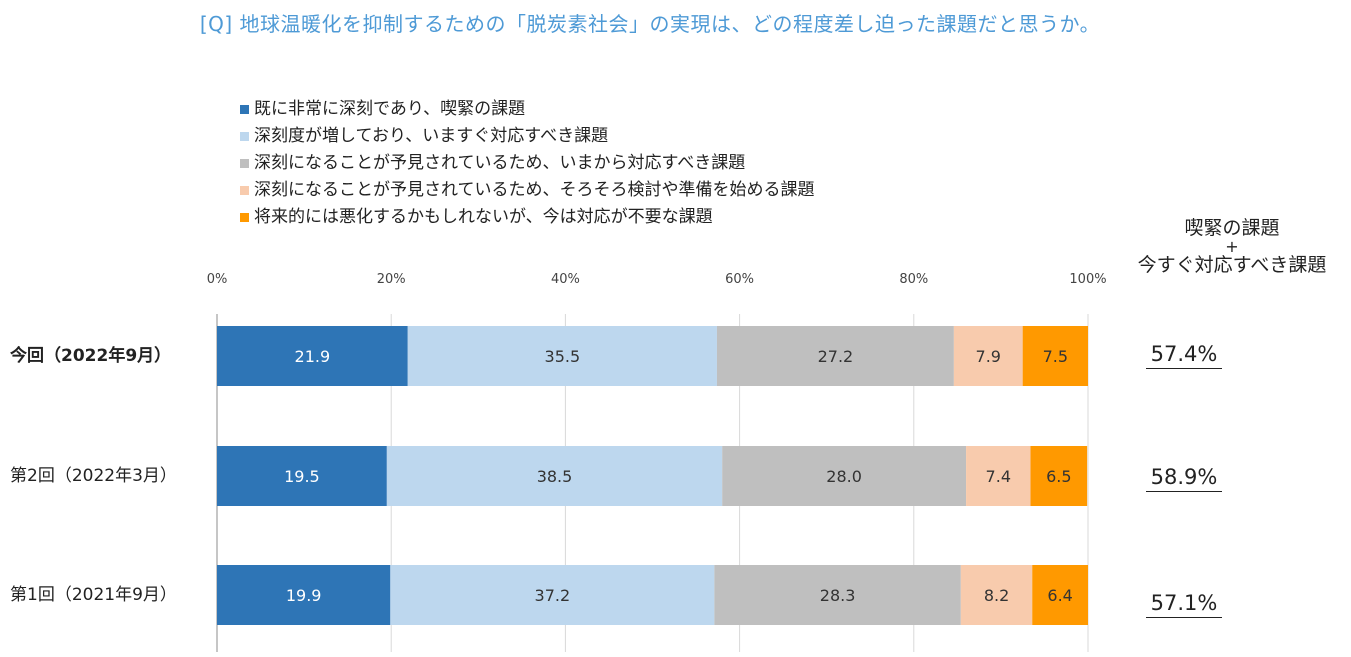 This screenshot has width=1351, height=657. I want to click on legend-label-2: 深刻度が増しており、いますぐ対応すべき課題, so click(431, 136).